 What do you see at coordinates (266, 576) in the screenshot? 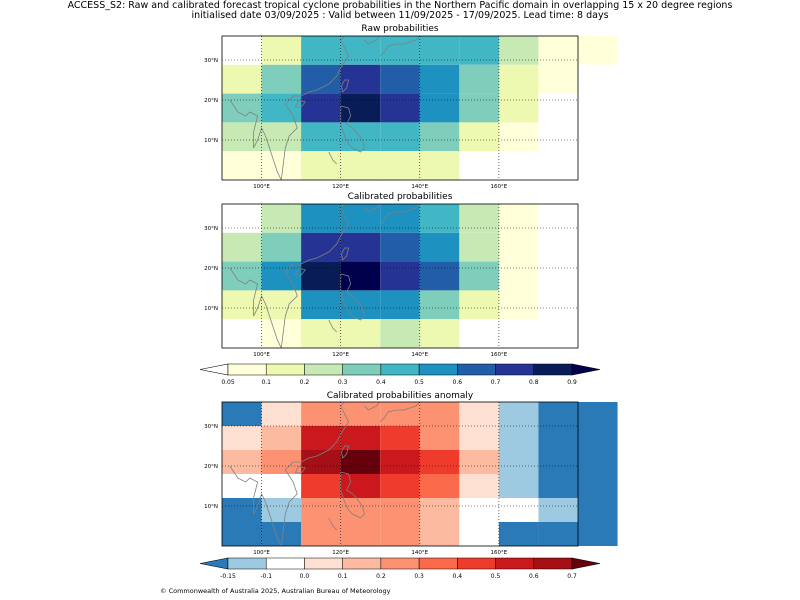
I see `anom-colorbar-tick-label: -0.1` at bounding box center [266, 576].